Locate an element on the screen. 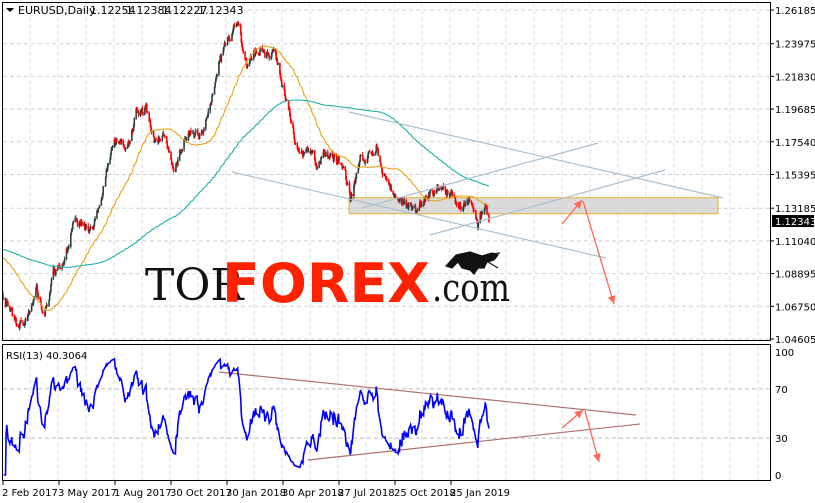  price-tick-label: 1.11040 is located at coordinates (795, 242).